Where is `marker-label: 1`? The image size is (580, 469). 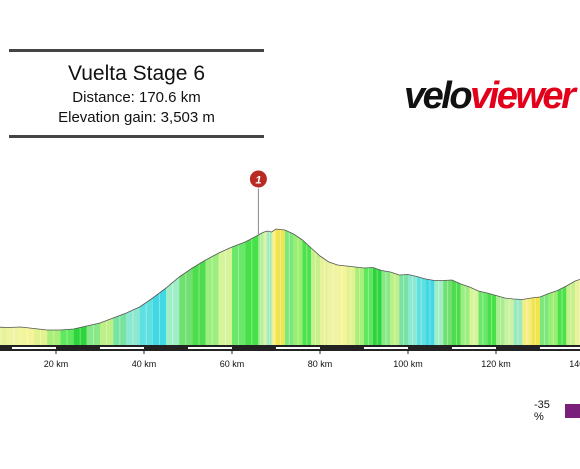
marker-label: 1 is located at coordinates (258, 181).